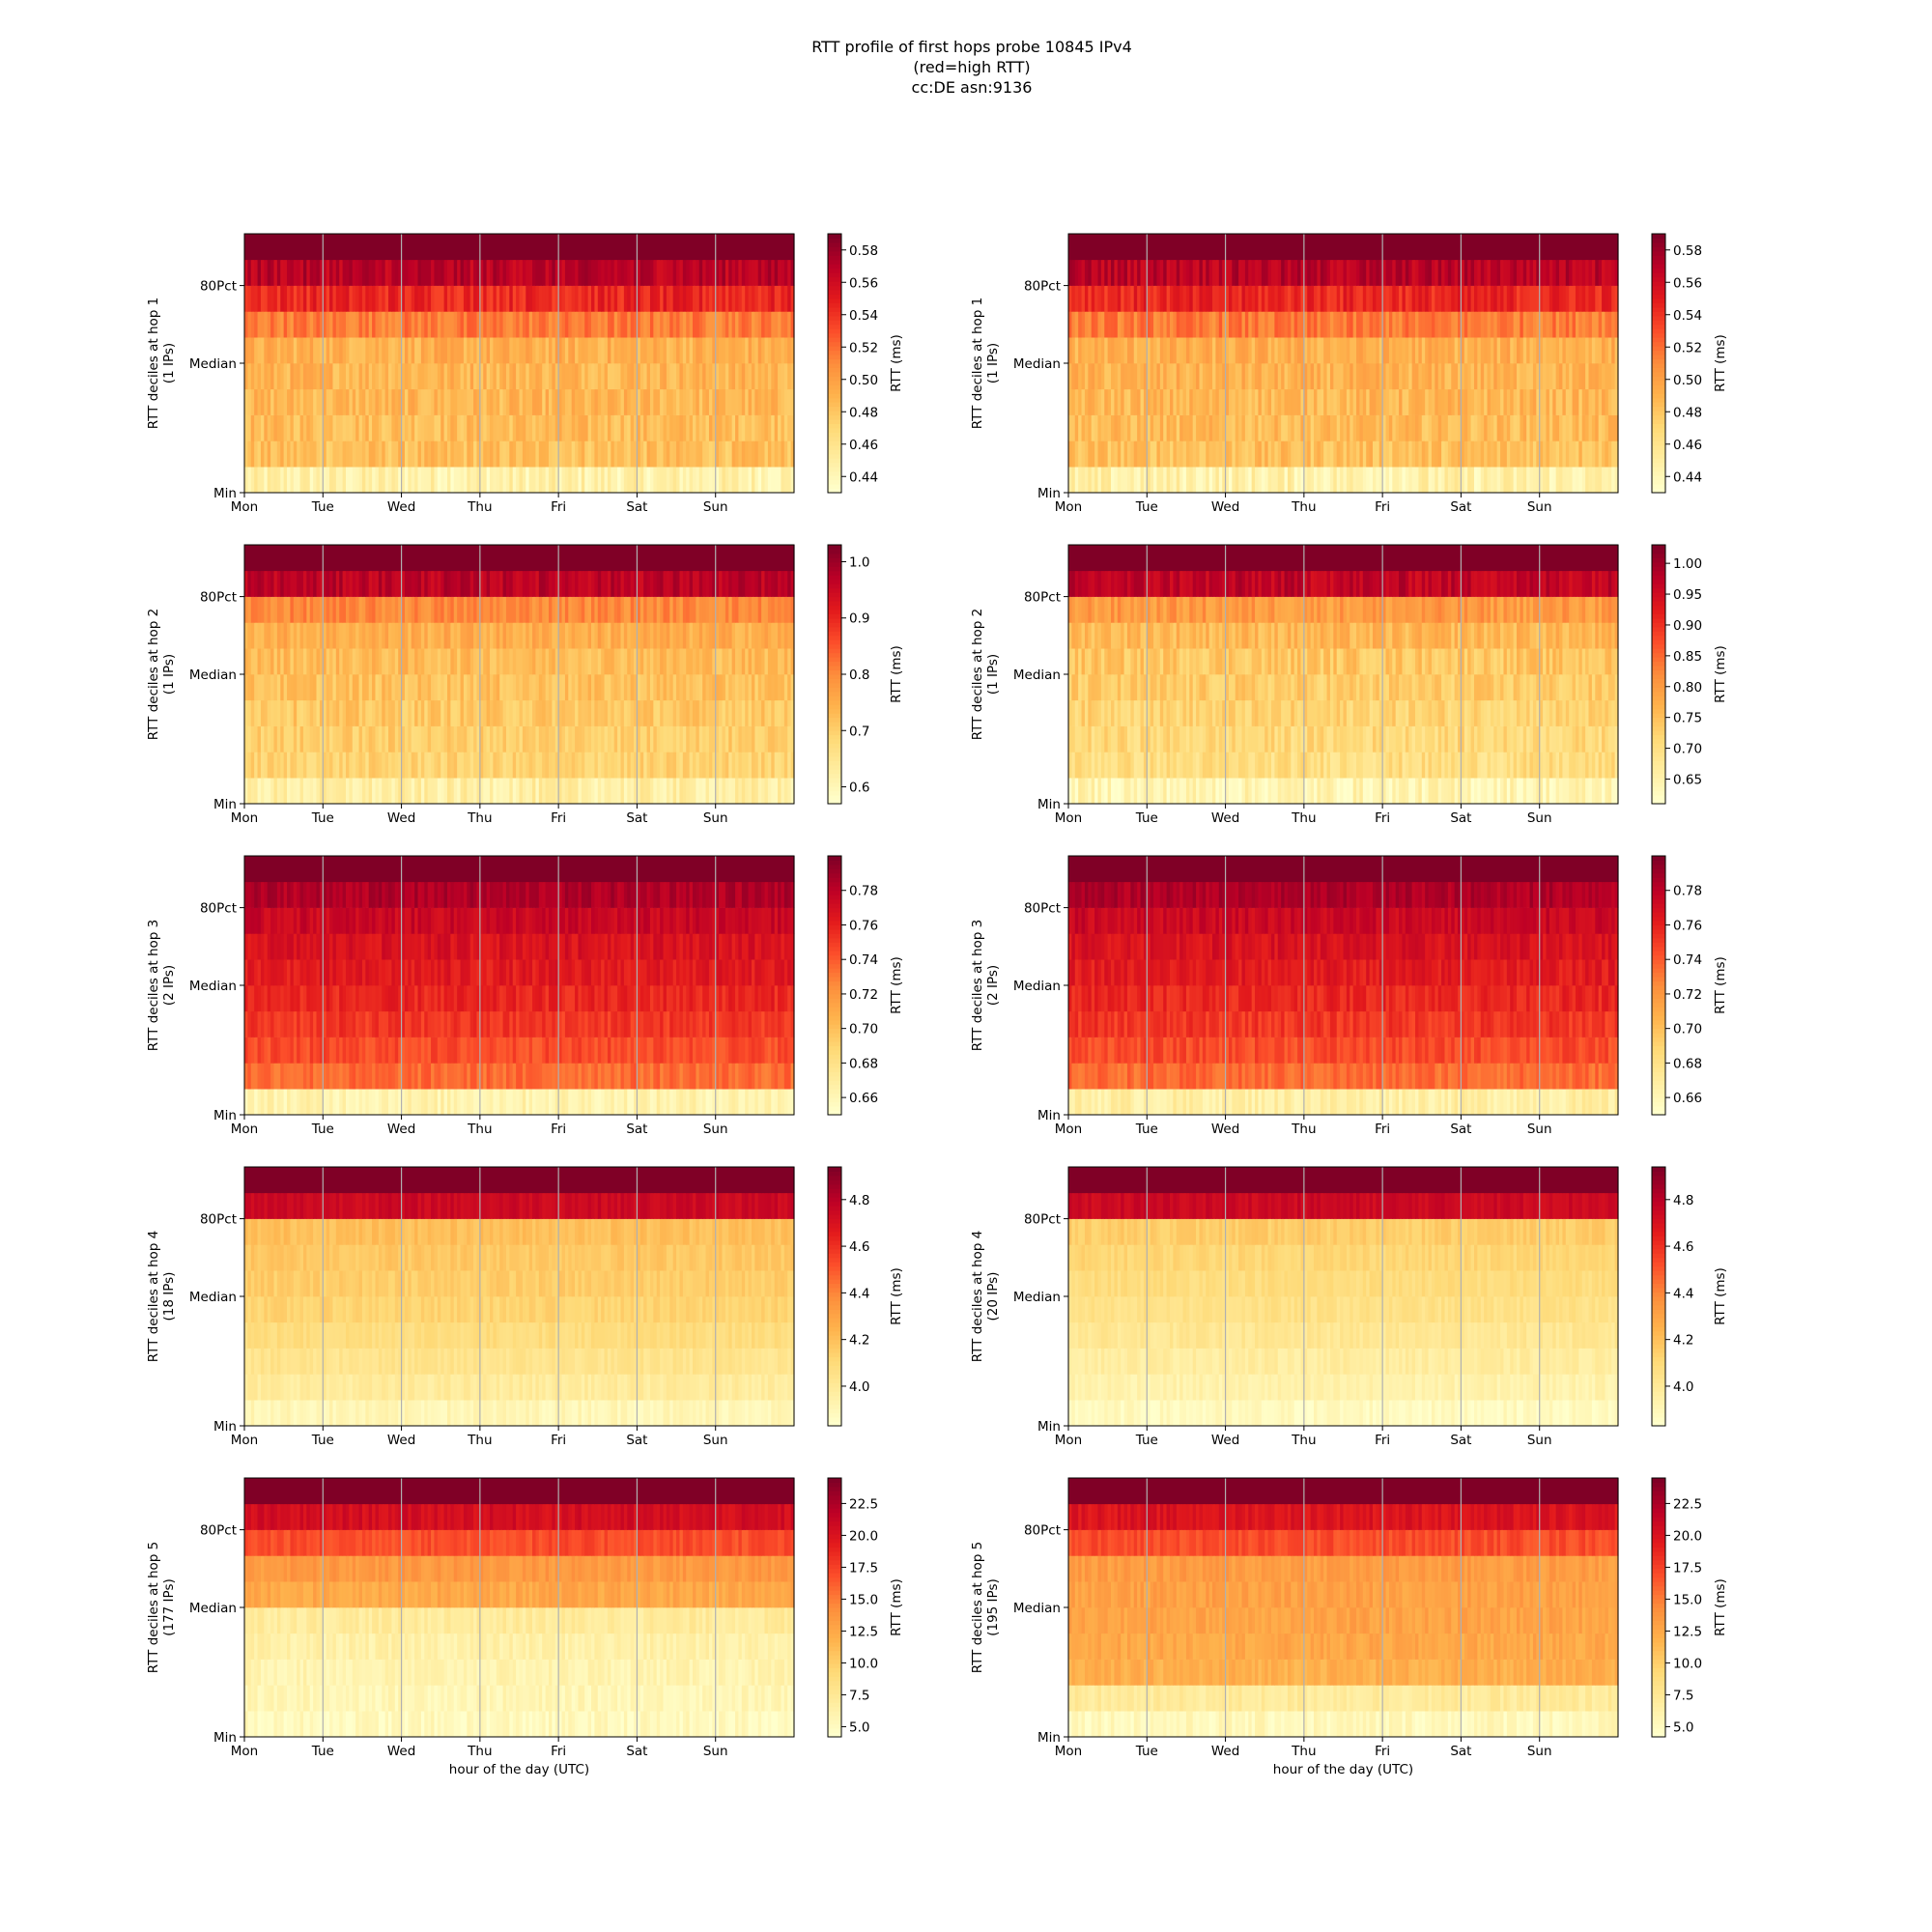 The width and height of the screenshot is (1932, 1932). What do you see at coordinates (972, 87) in the screenshot?
I see `figure-title-line-3: cc:DE asn:9136` at bounding box center [972, 87].